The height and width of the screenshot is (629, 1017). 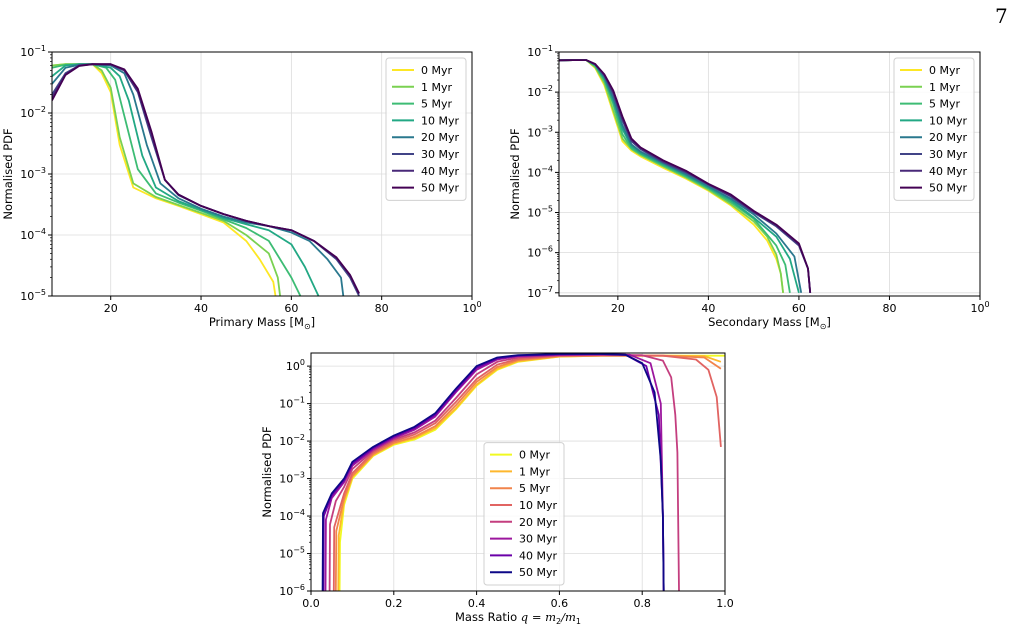 I want to click on x-tick-label: 0.4, so click(x=477, y=603).